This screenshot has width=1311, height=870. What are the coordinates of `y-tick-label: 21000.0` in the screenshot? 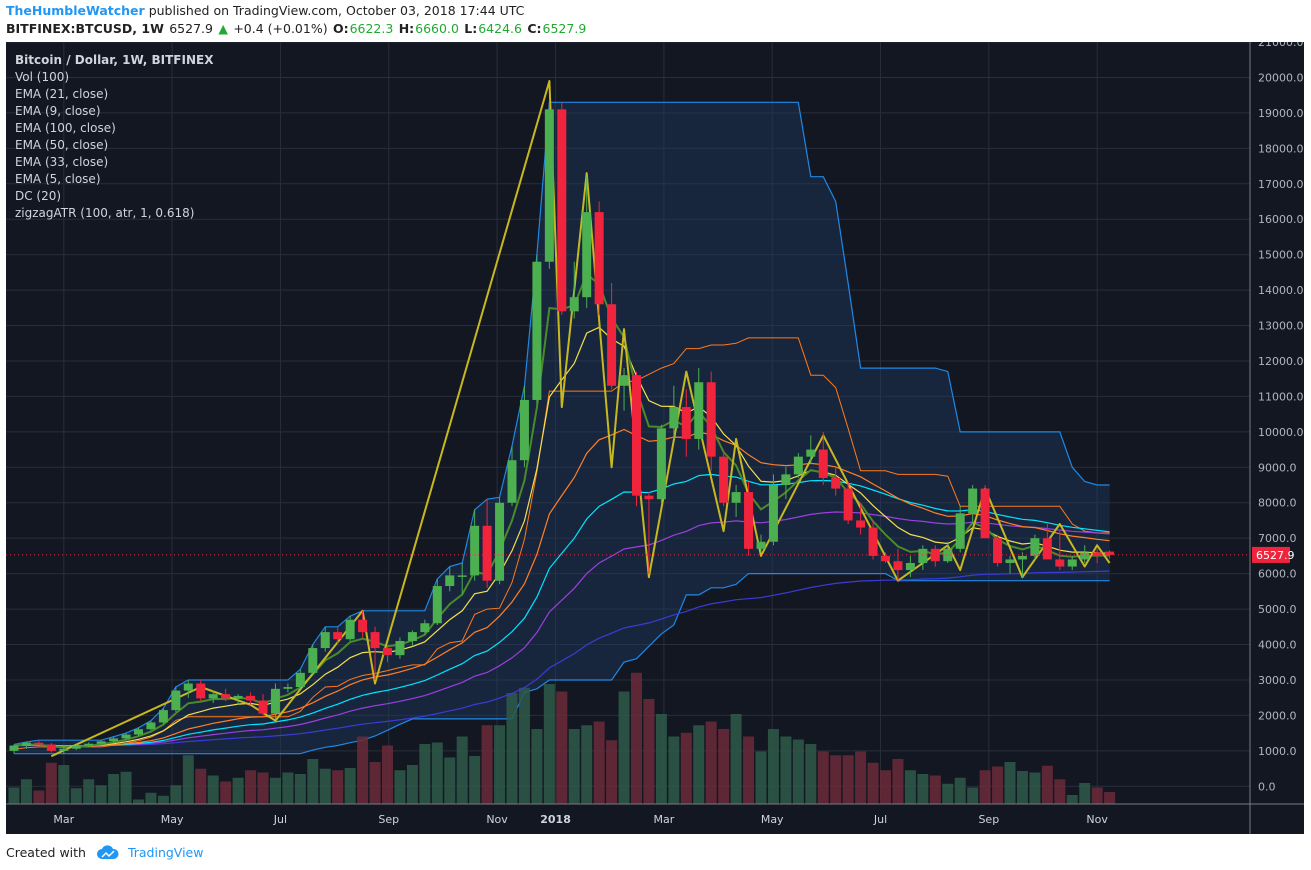 It's located at (1281, 45).